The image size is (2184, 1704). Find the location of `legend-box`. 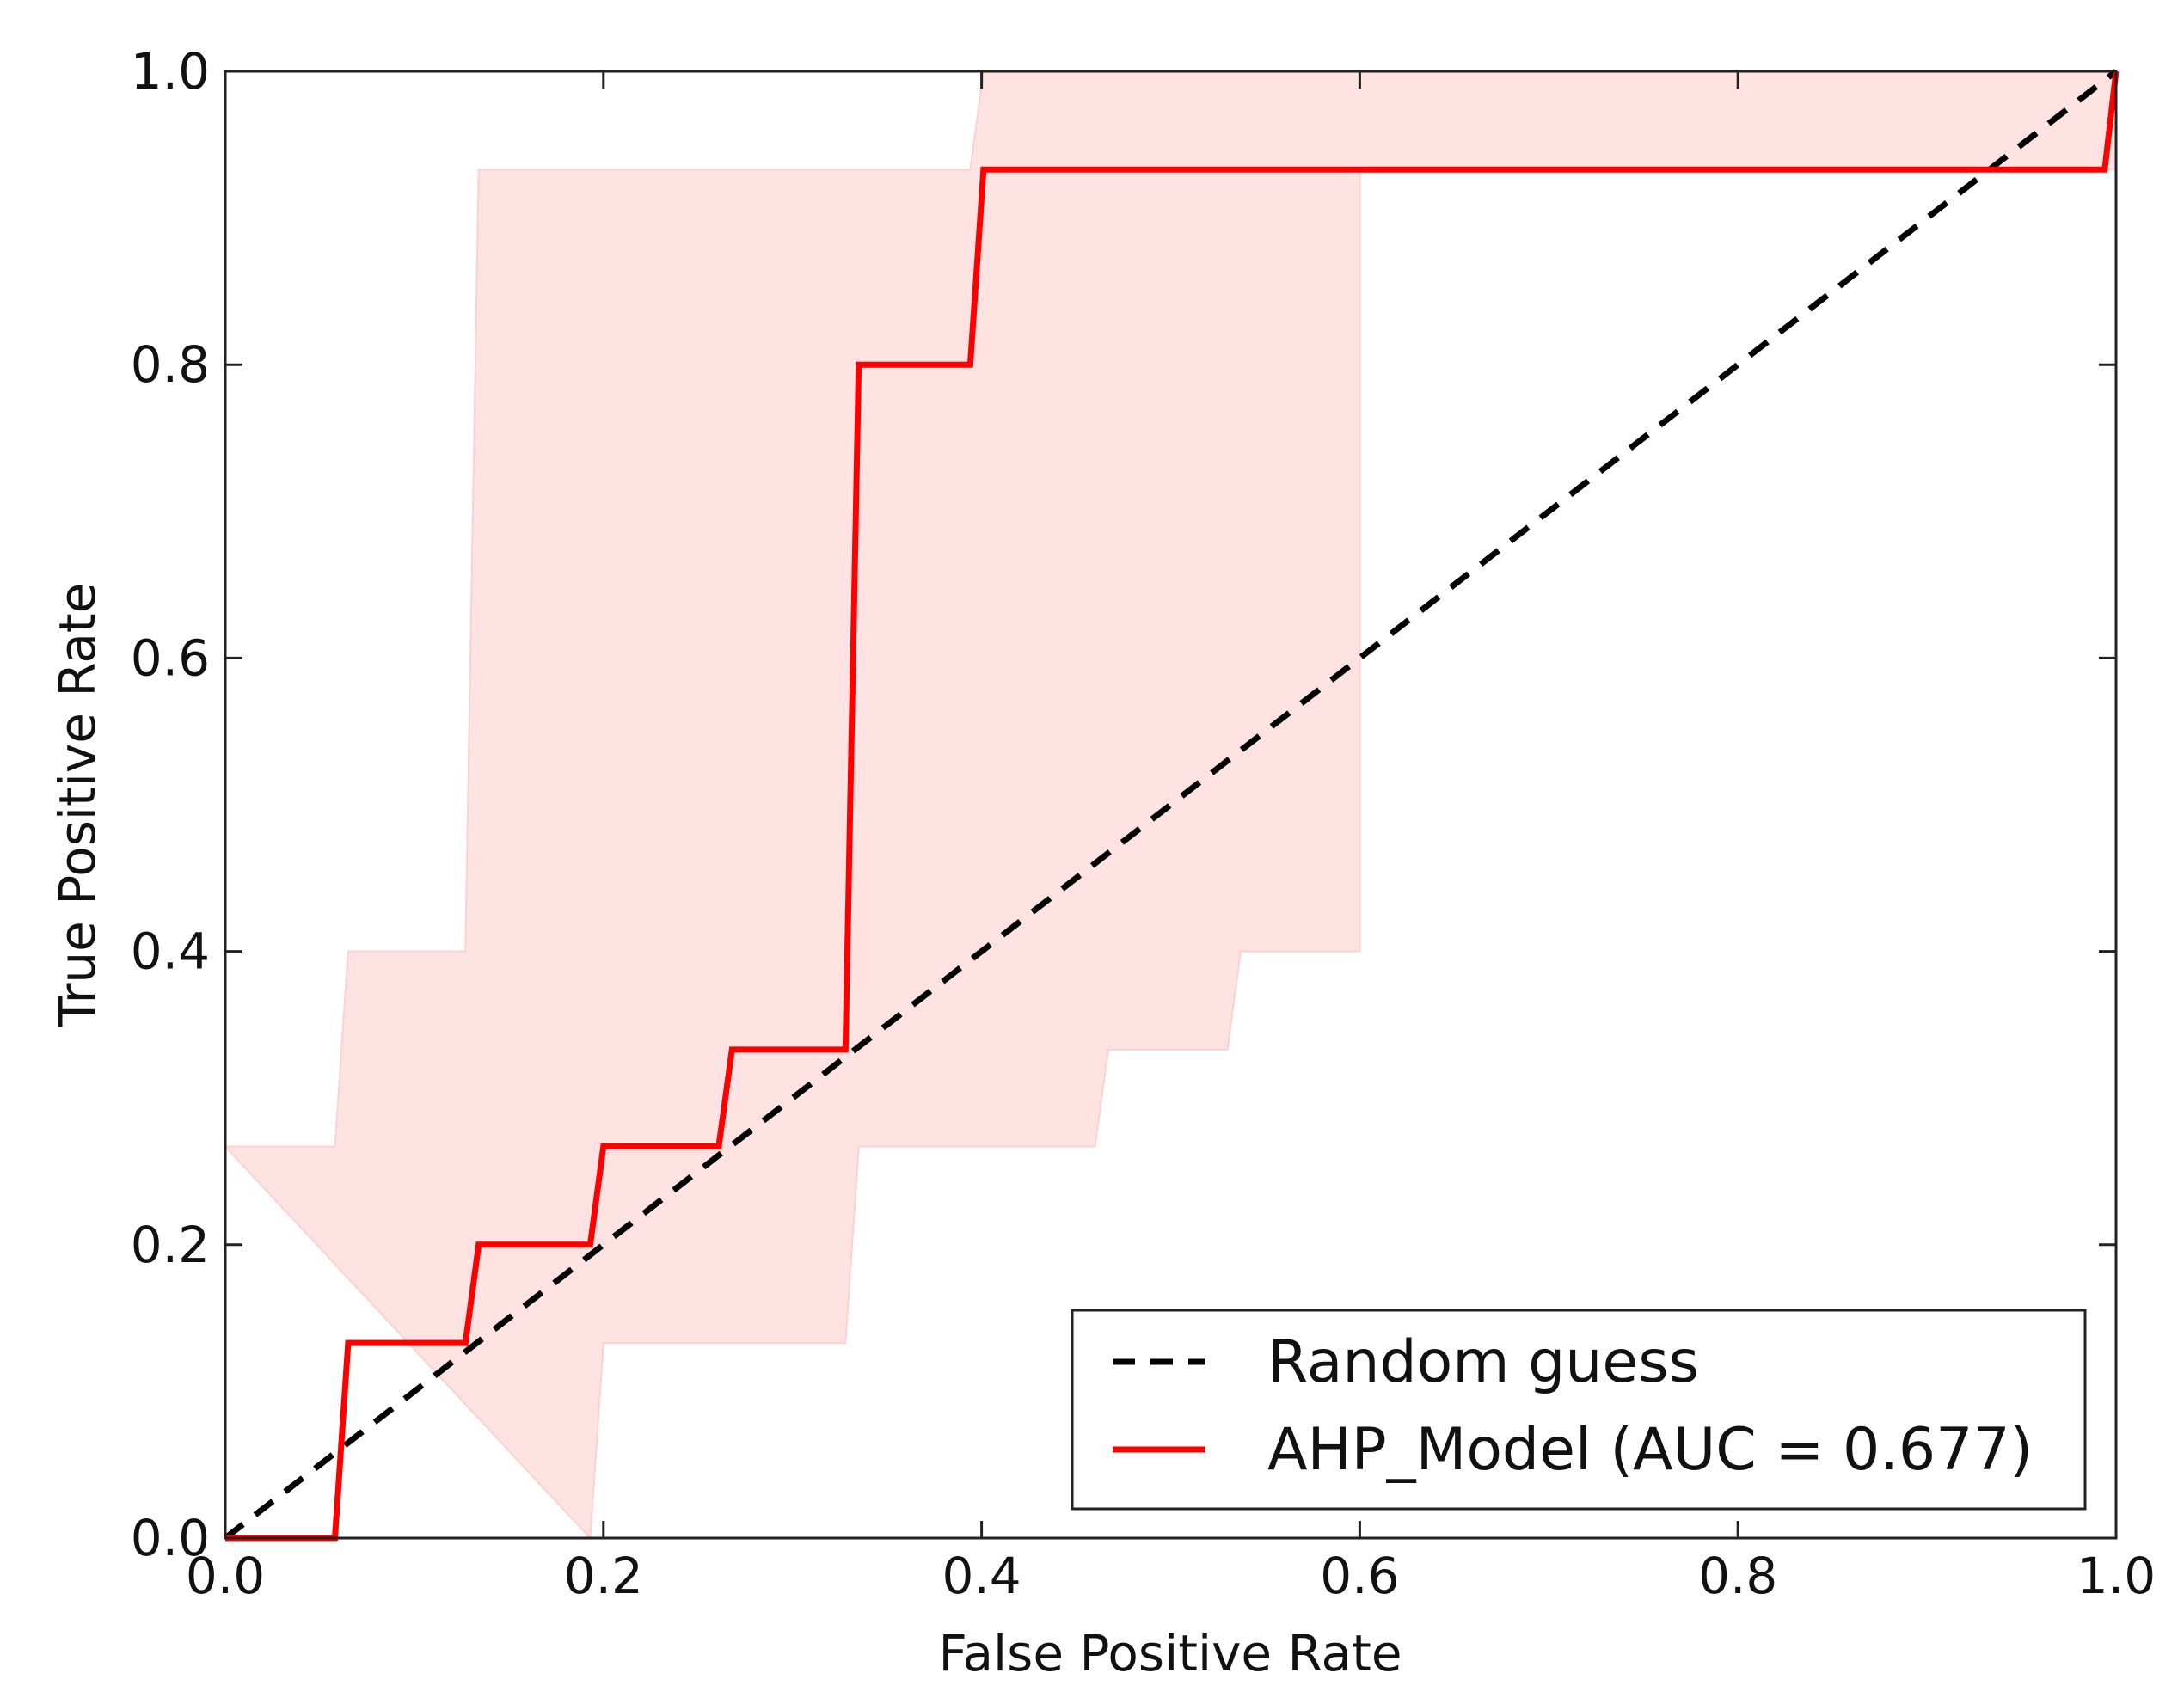

legend-box is located at coordinates (1579, 1410).